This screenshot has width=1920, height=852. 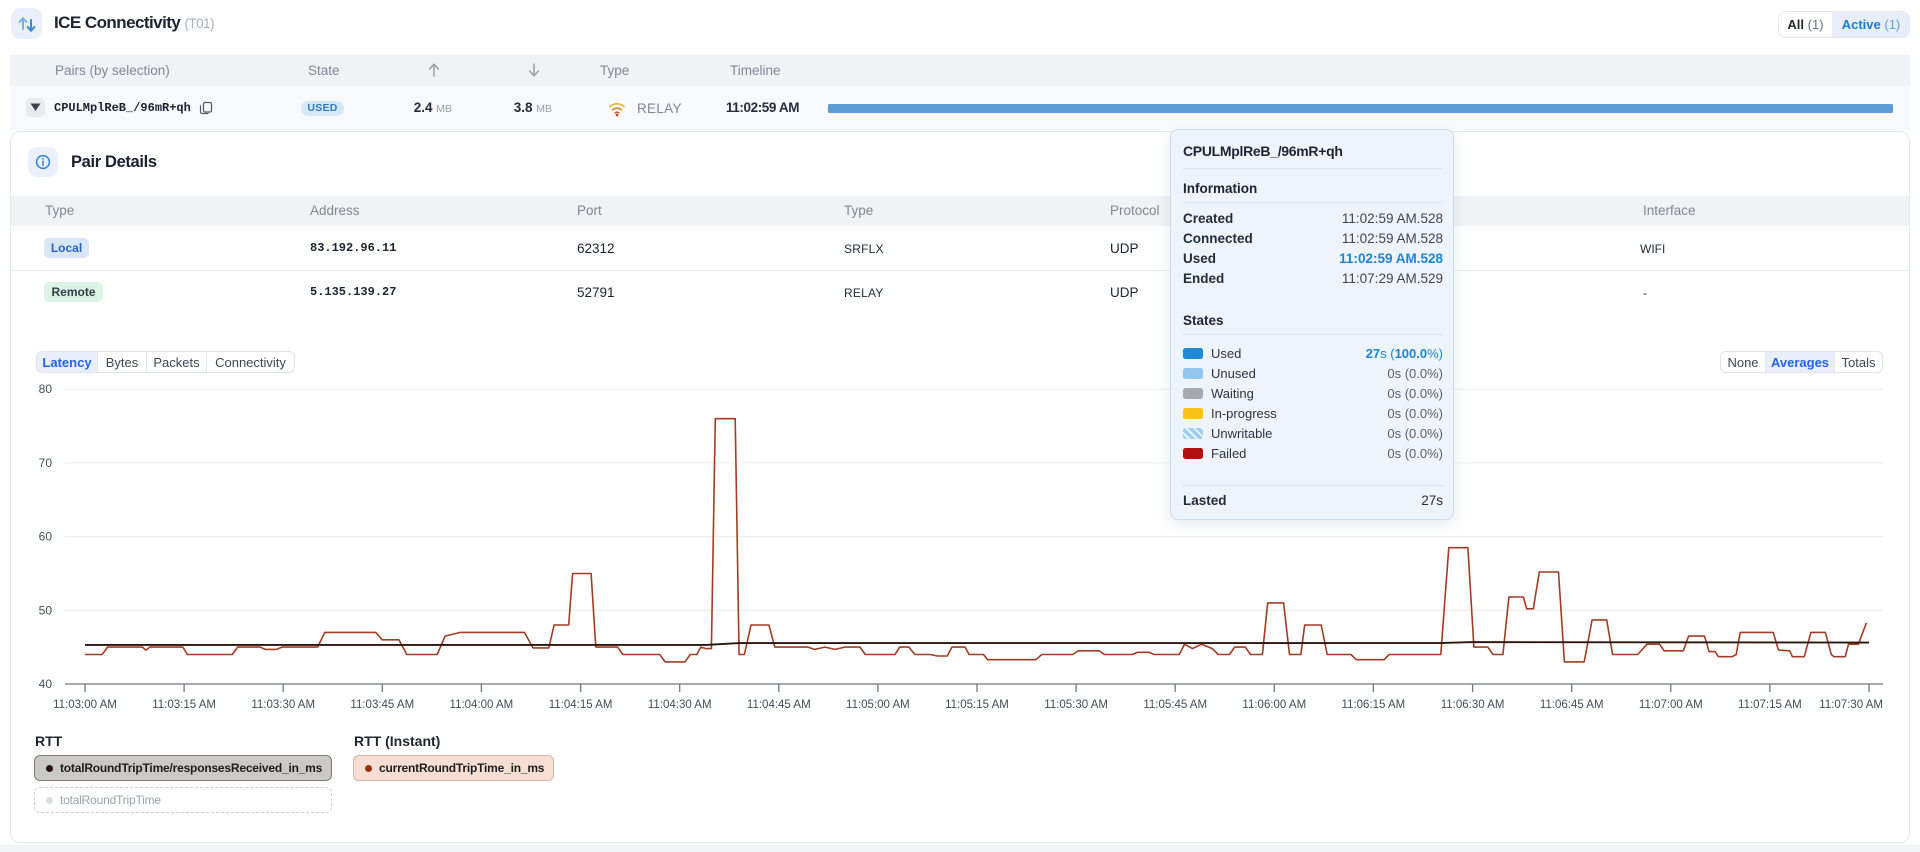 What do you see at coordinates (1274, 705) in the screenshot?
I see `svg-text: 11:06:00 AM` at bounding box center [1274, 705].